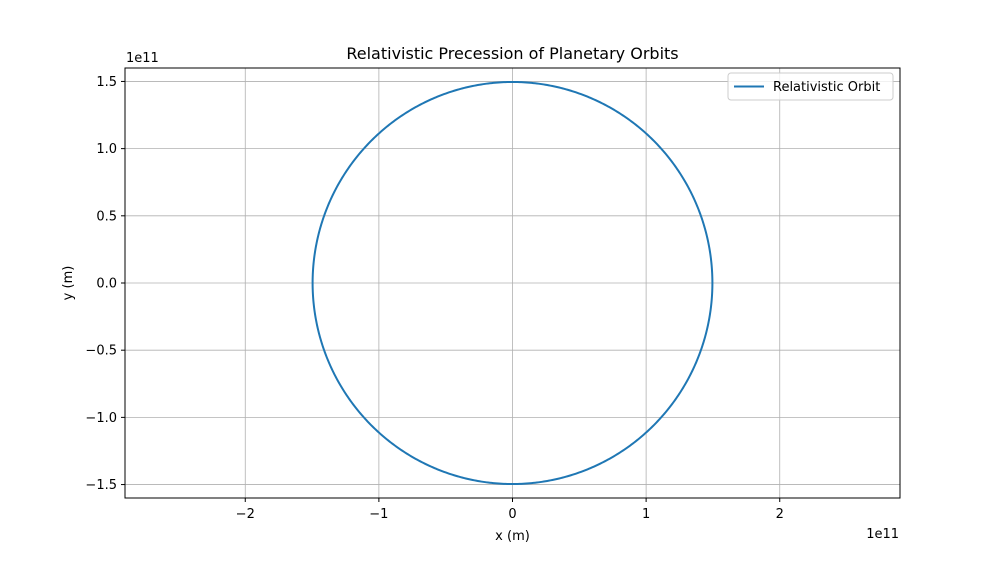  What do you see at coordinates (106, 82) in the screenshot?
I see `y-tick-label: 1.5` at bounding box center [106, 82].